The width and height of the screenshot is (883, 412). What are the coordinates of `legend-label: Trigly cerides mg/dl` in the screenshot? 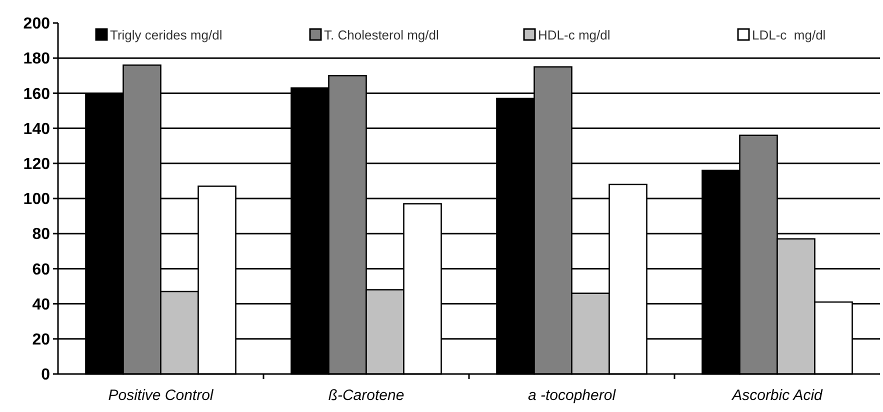 It's located at (166, 35).